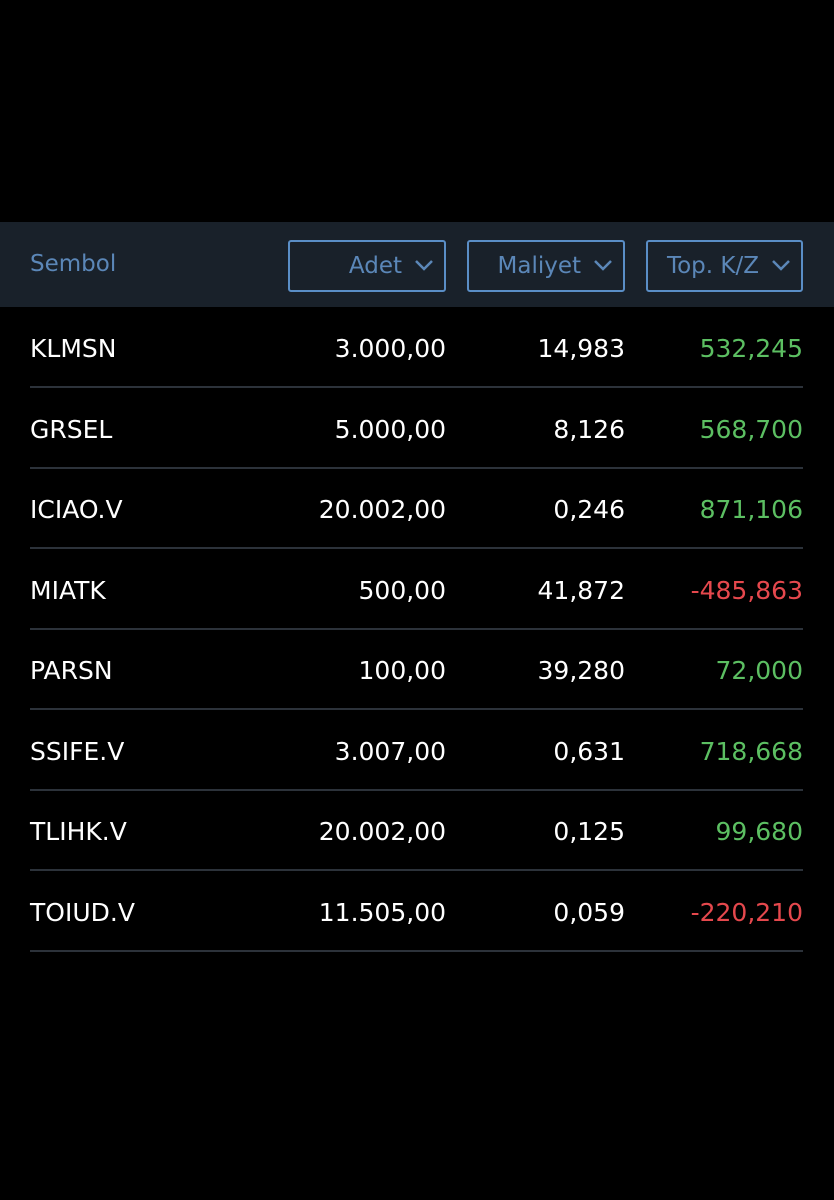 The image size is (834, 1200). I want to click on value-cell: 11.505,00, so click(382, 912).